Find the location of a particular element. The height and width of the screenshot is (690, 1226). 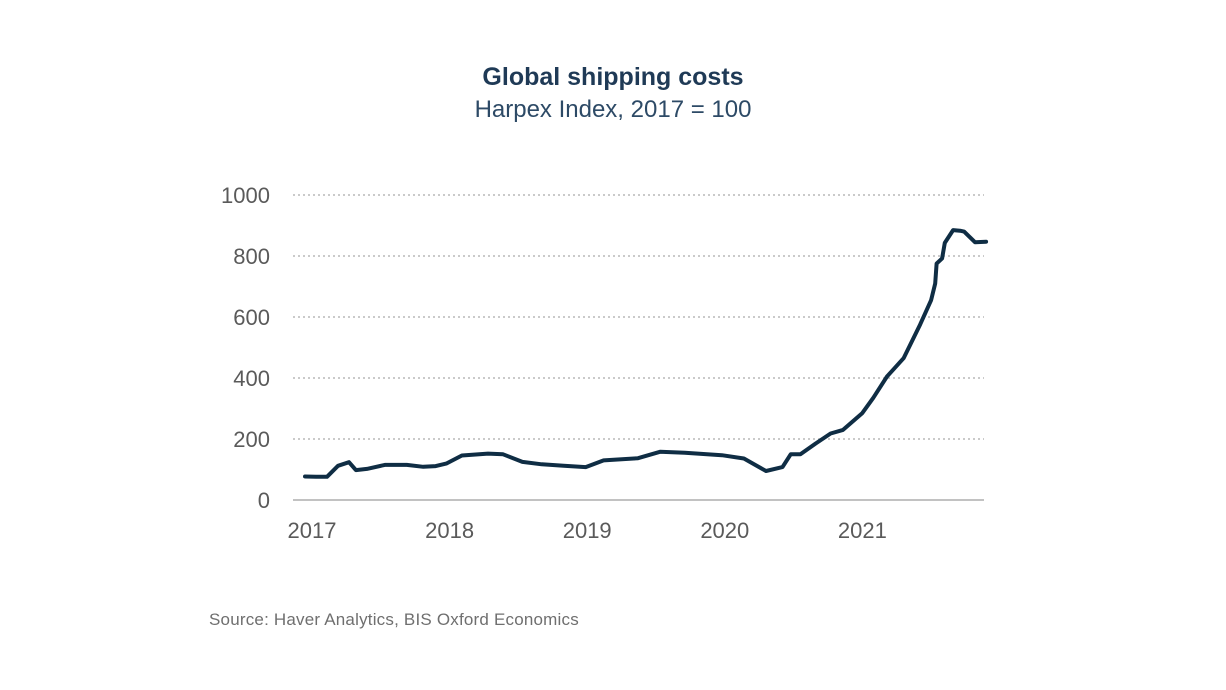

y-tick-label-1000: 1000 is located at coordinates (245, 195).